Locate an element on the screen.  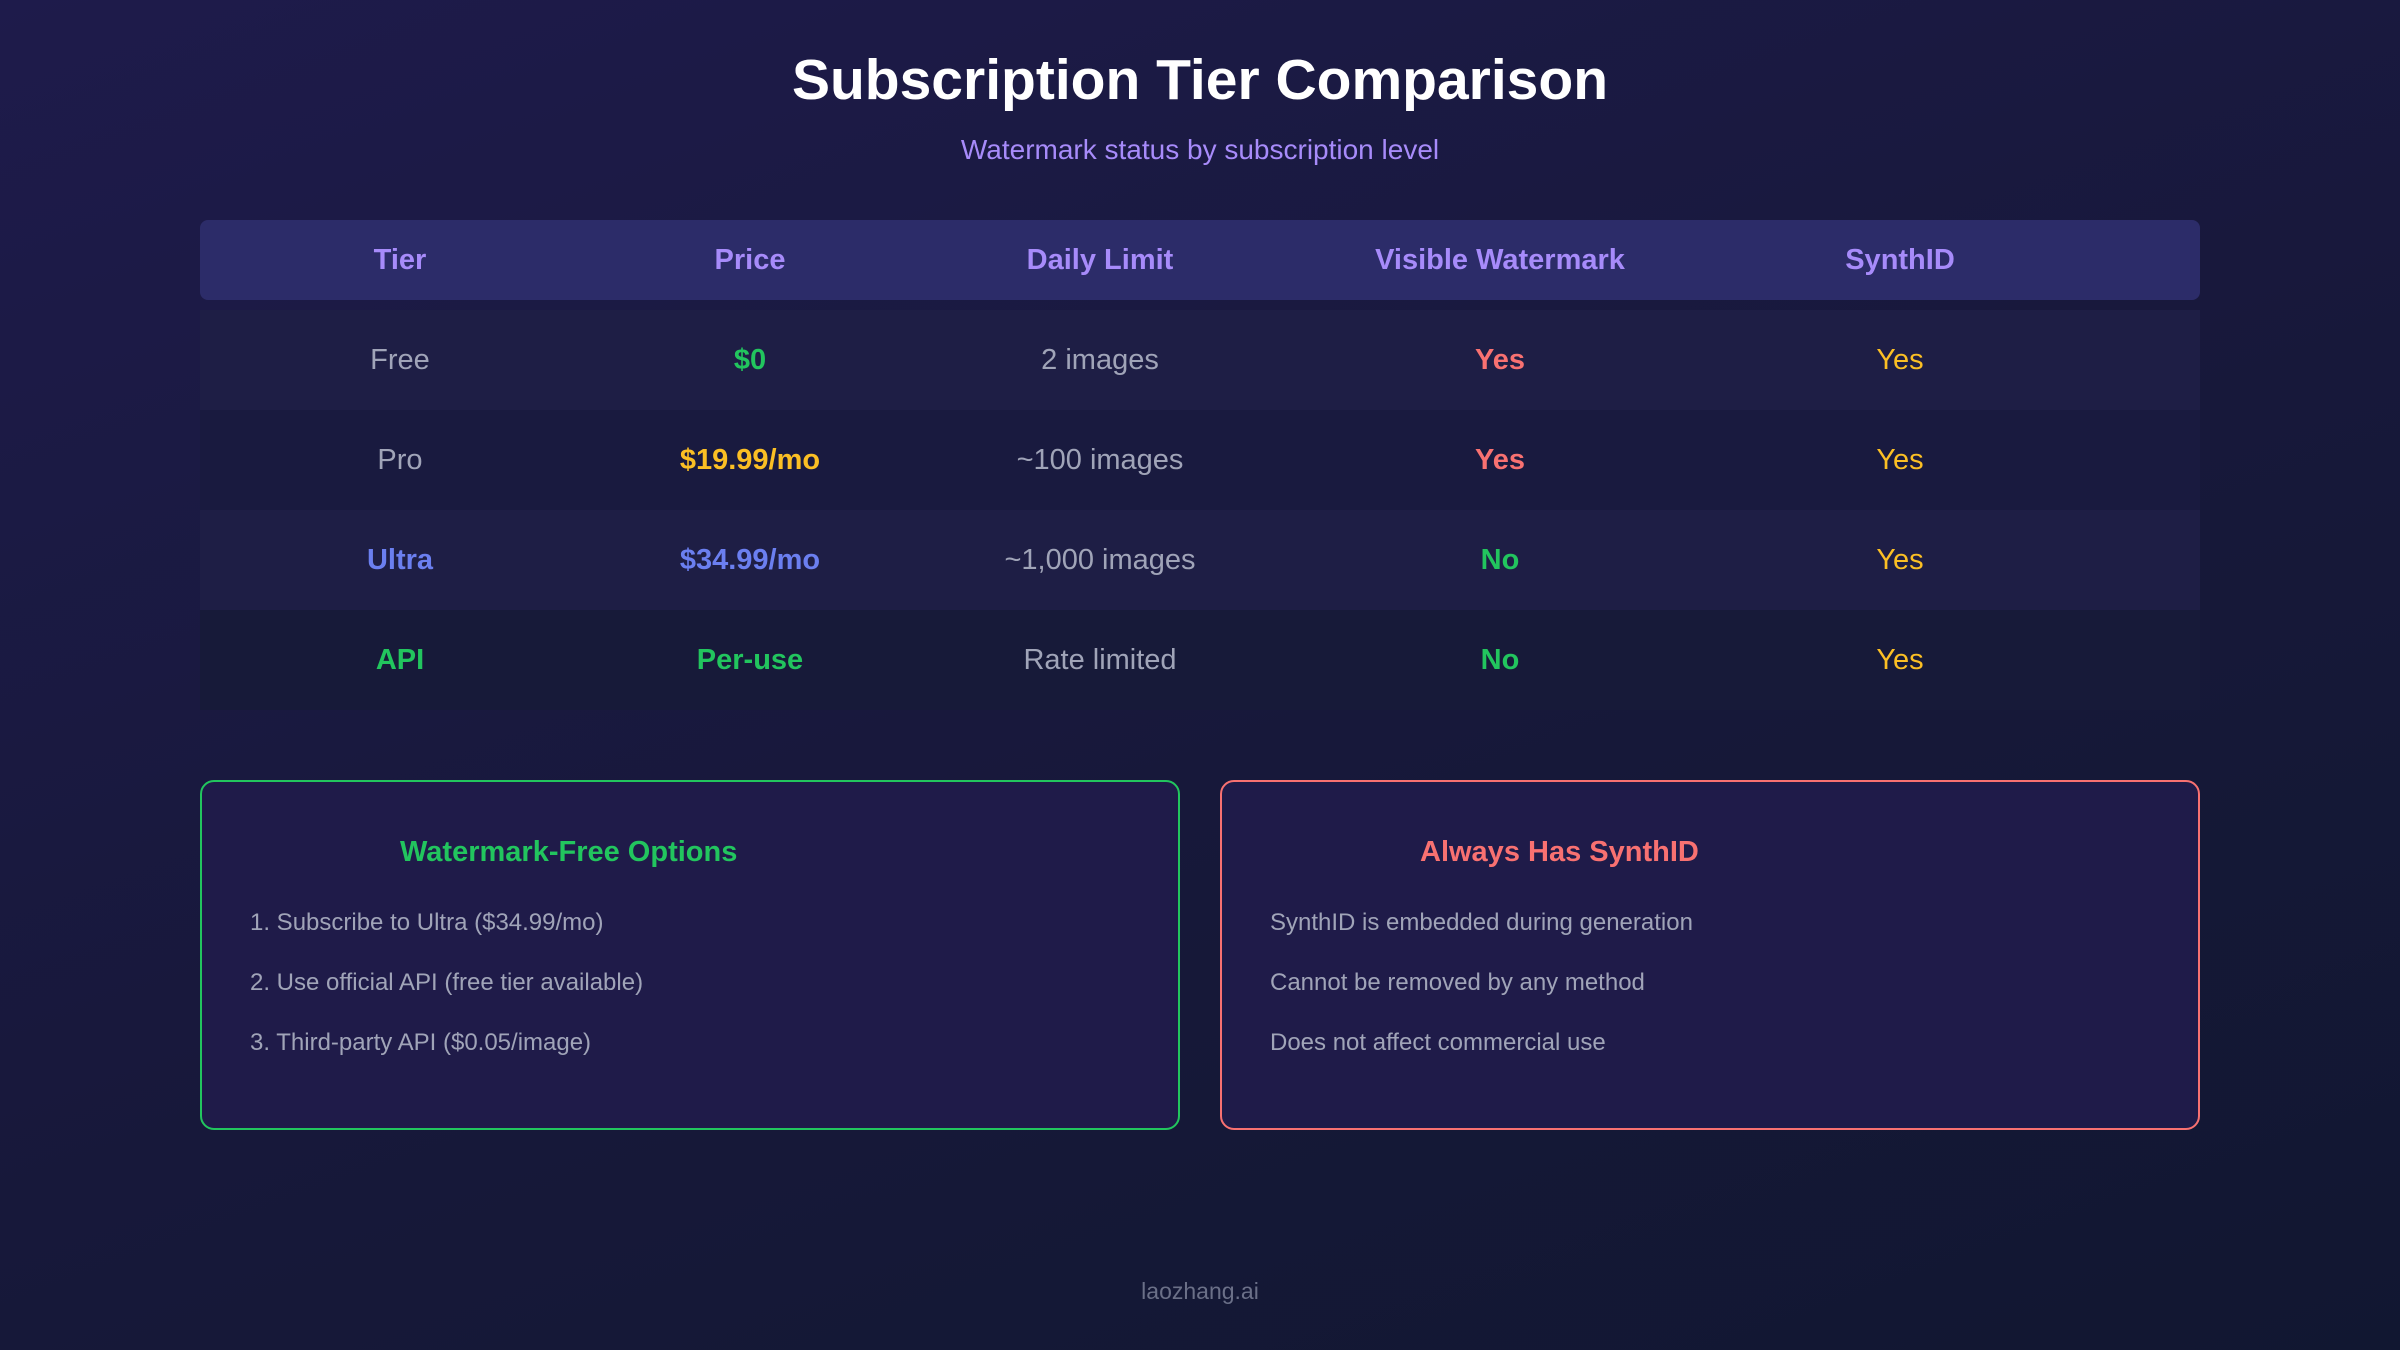
page-title: Subscription Tier Comparison is located at coordinates (1200, 80).